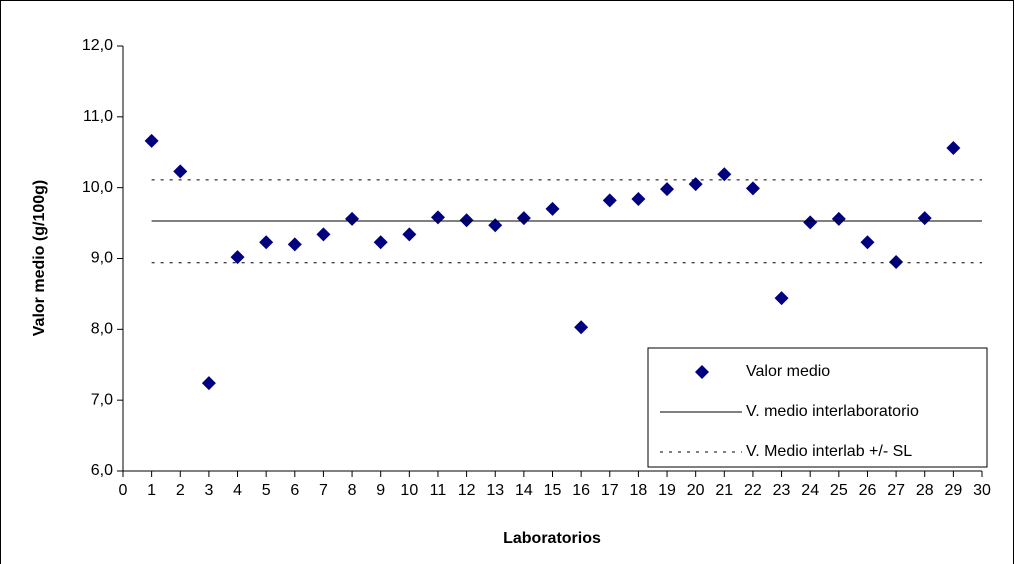  What do you see at coordinates (552, 538) in the screenshot?
I see `x-axis-label: Laboratorios` at bounding box center [552, 538].